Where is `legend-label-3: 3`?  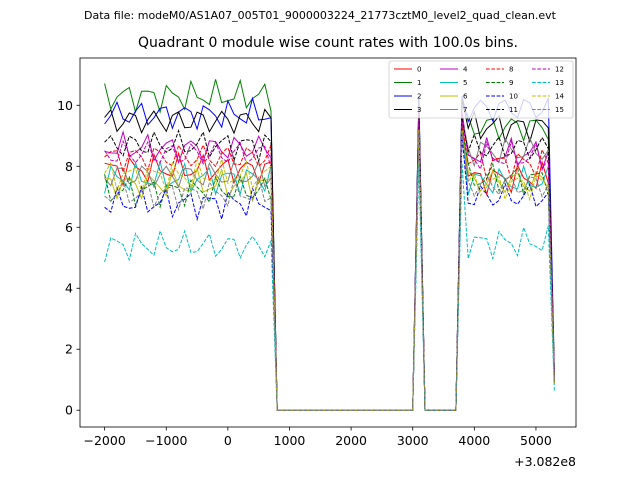 legend-label-3: 3 is located at coordinates (419, 110).